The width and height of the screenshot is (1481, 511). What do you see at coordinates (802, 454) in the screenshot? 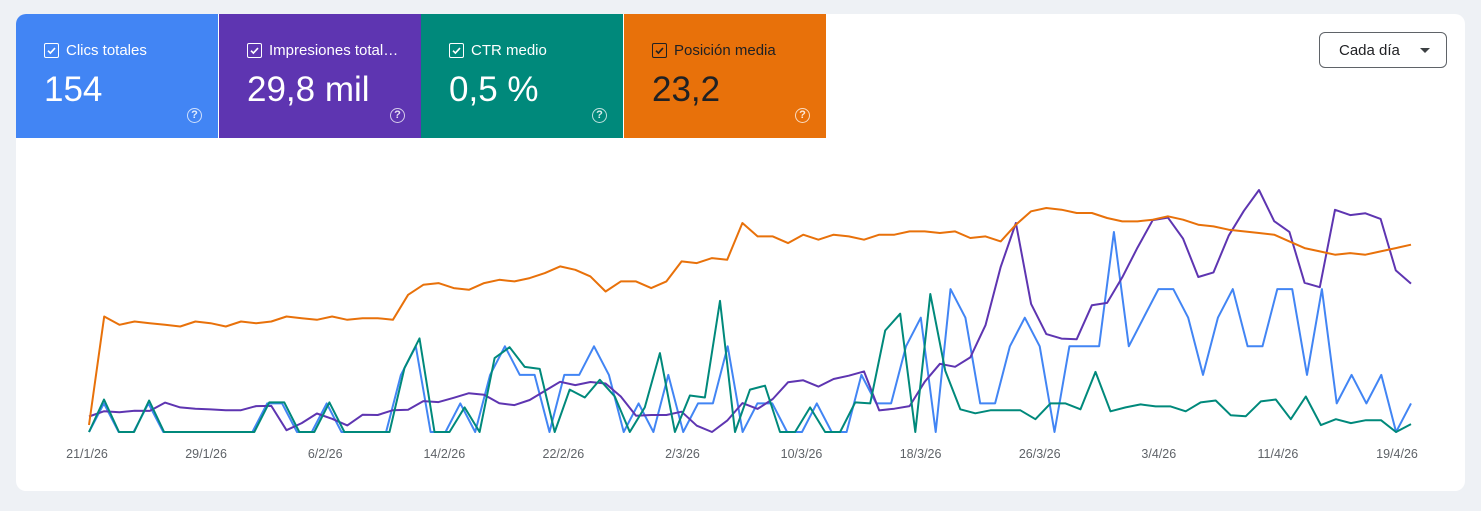
I see `x-tick-label: 10/3/26` at bounding box center [802, 454].